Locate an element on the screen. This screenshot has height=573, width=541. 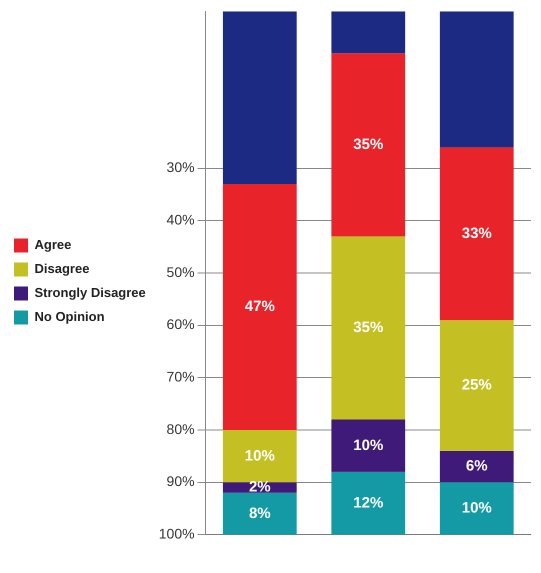
data-label: 25% is located at coordinates (477, 385).